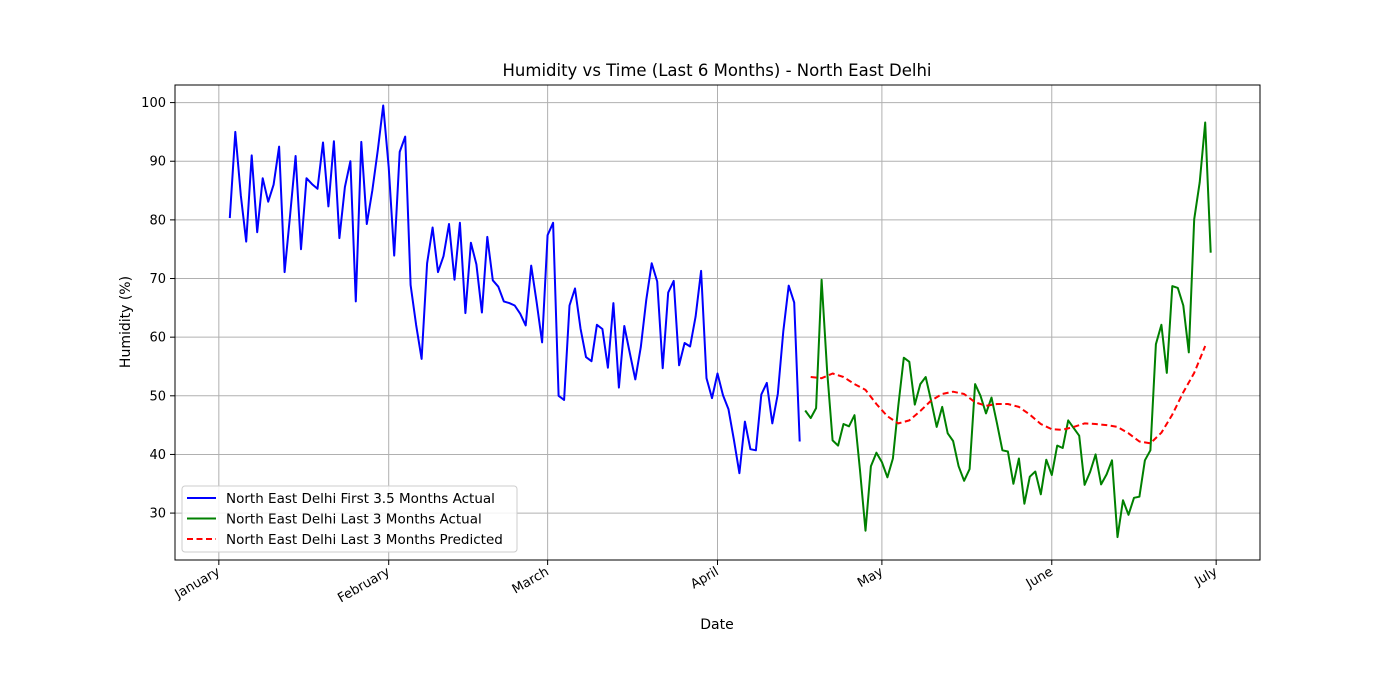  Describe the element at coordinates (126, 322) in the screenshot. I see `y-axis-label: Humidity (%)` at that location.